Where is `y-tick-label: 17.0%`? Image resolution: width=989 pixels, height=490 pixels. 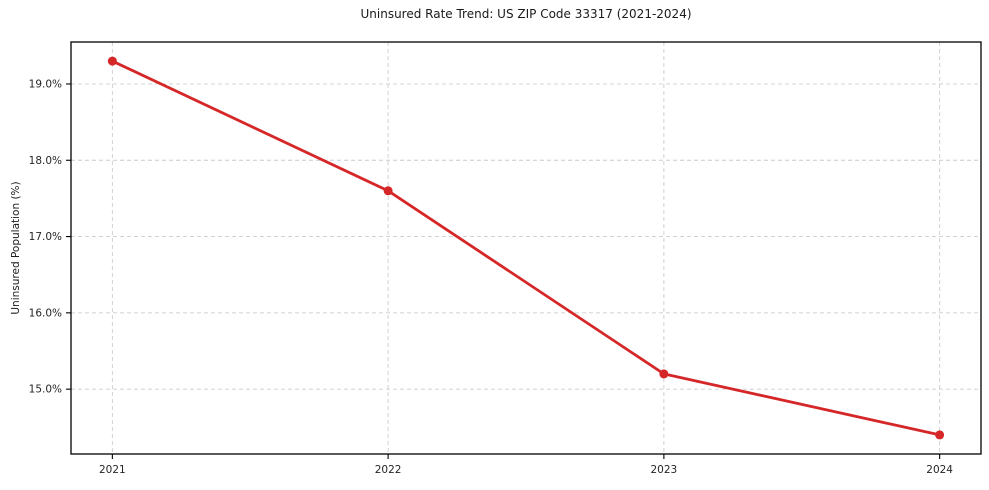
y-tick-label: 17.0% is located at coordinates (45, 237).